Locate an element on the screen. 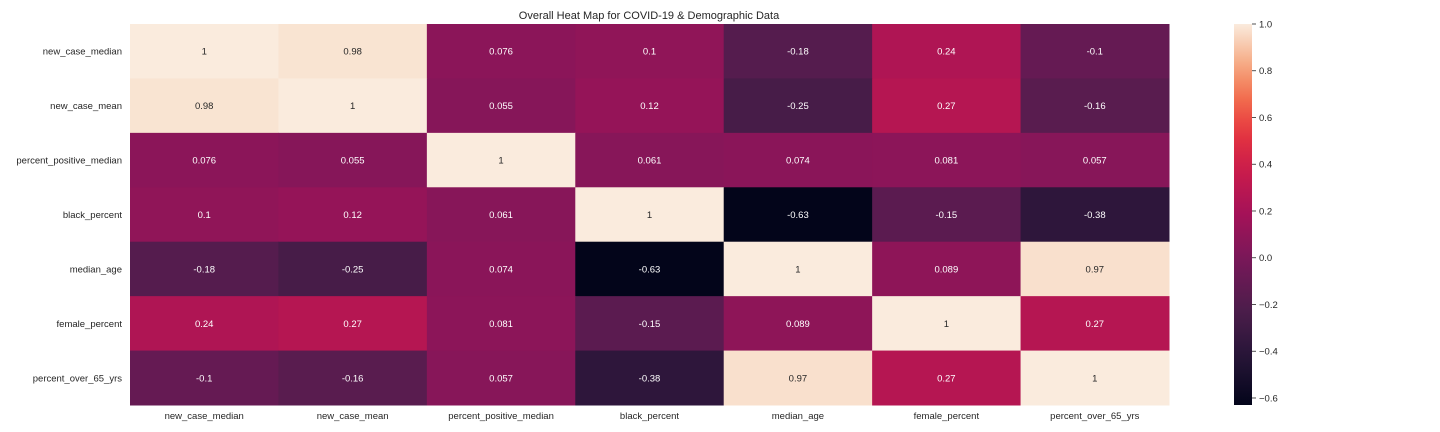 This screenshot has height=432, width=1440. heatmap-cell-label: 0.12 is located at coordinates (649, 106).